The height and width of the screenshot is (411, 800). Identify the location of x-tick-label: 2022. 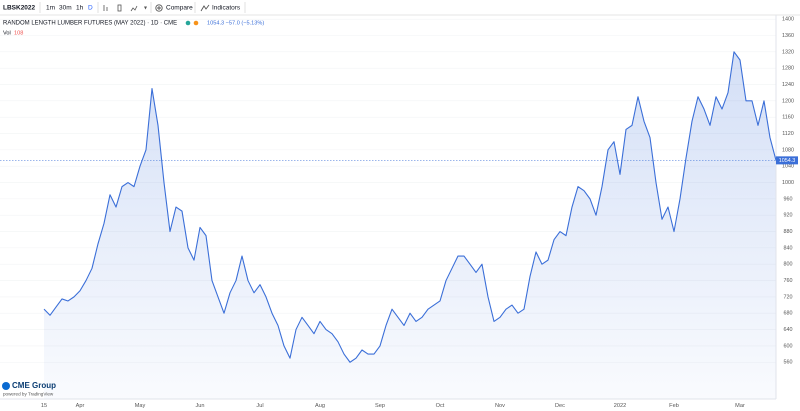
(620, 406).